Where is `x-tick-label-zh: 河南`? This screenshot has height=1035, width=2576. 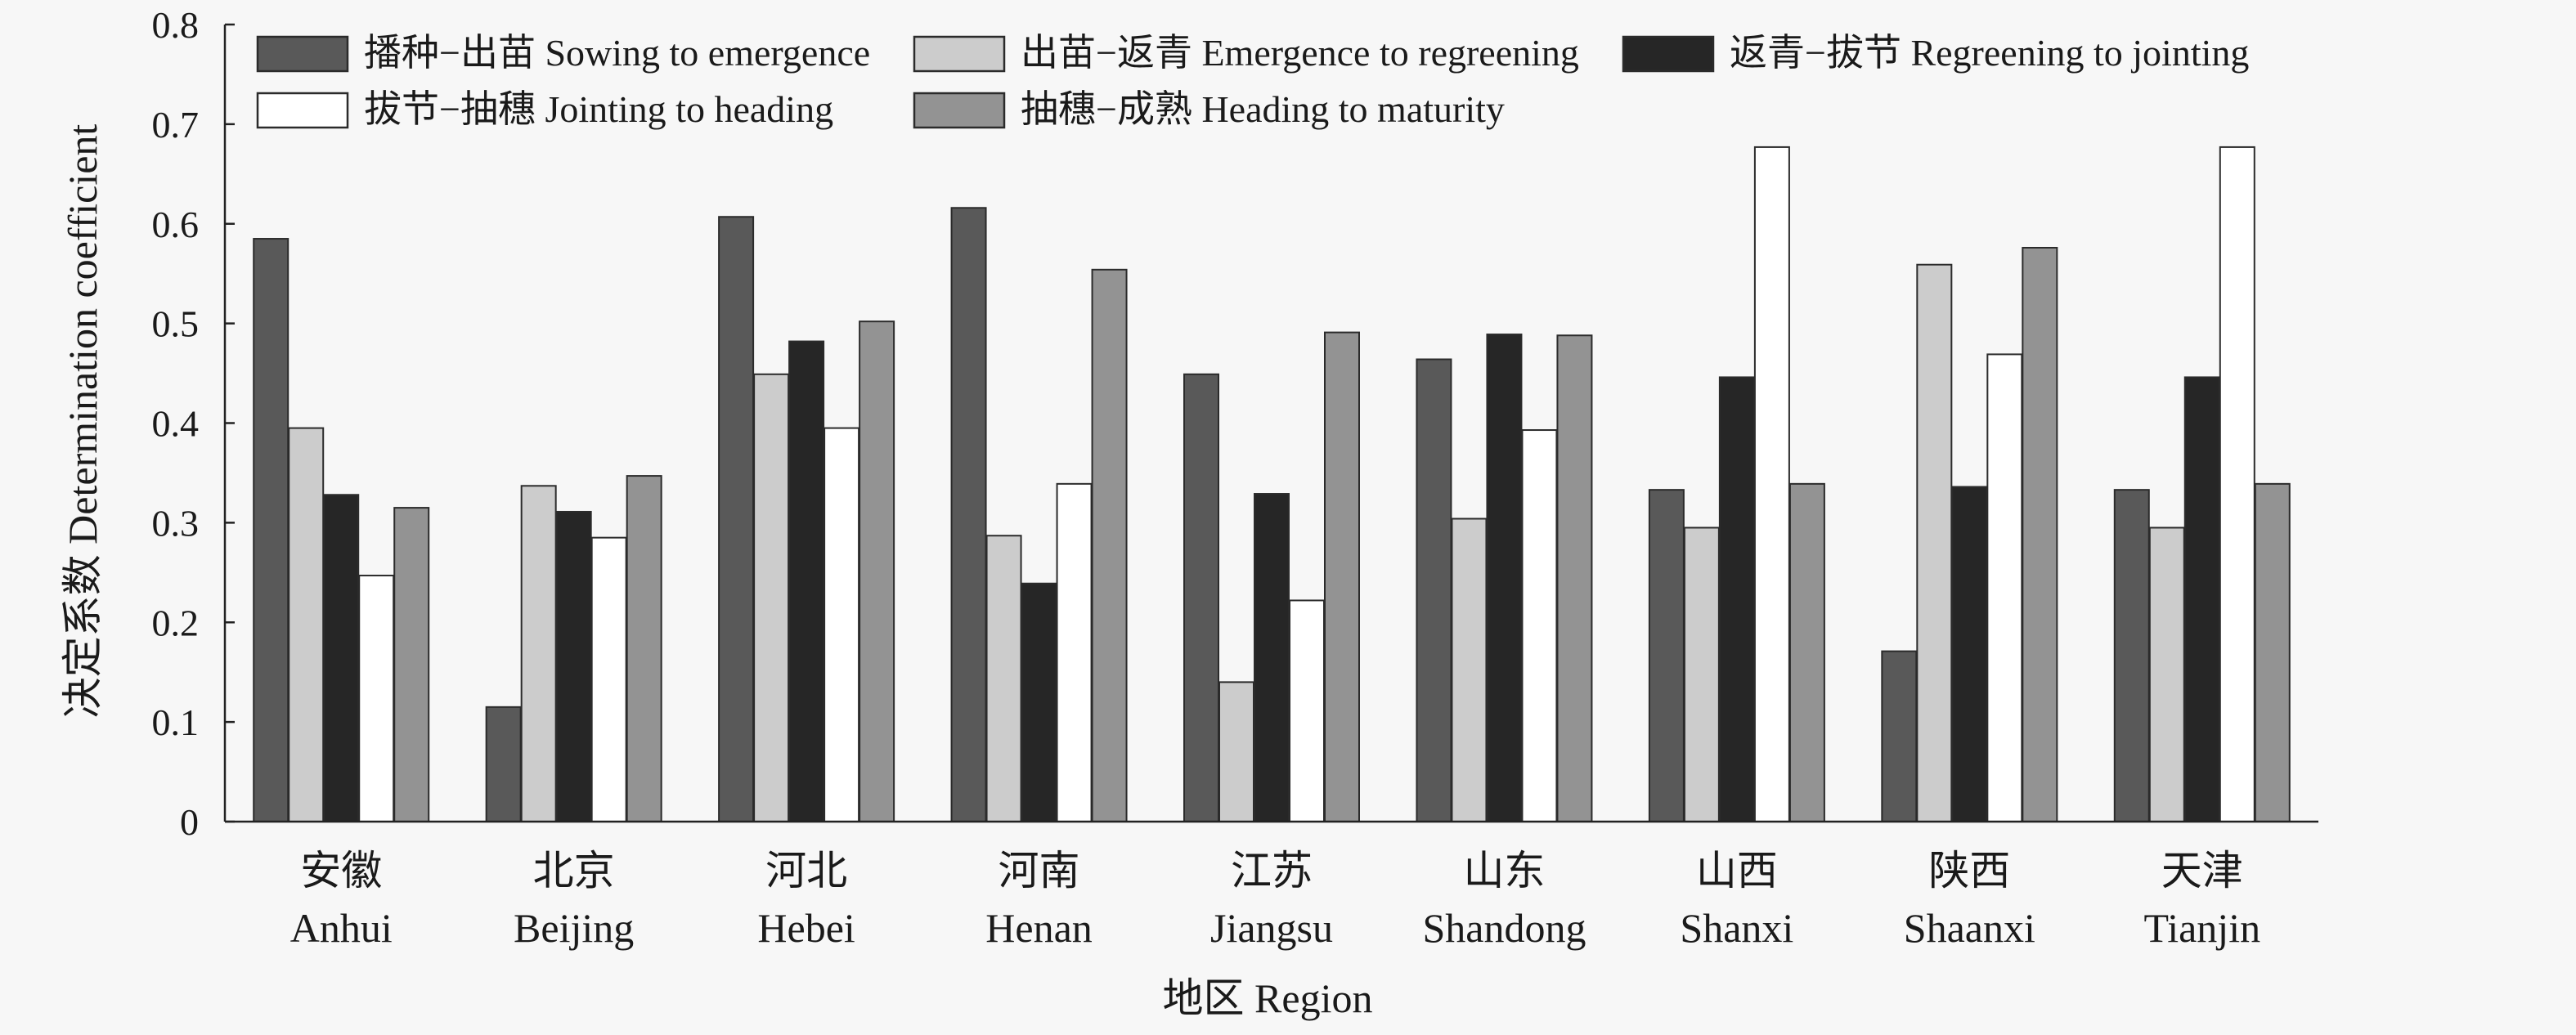
x-tick-label-zh: 河南 is located at coordinates (1039, 871).